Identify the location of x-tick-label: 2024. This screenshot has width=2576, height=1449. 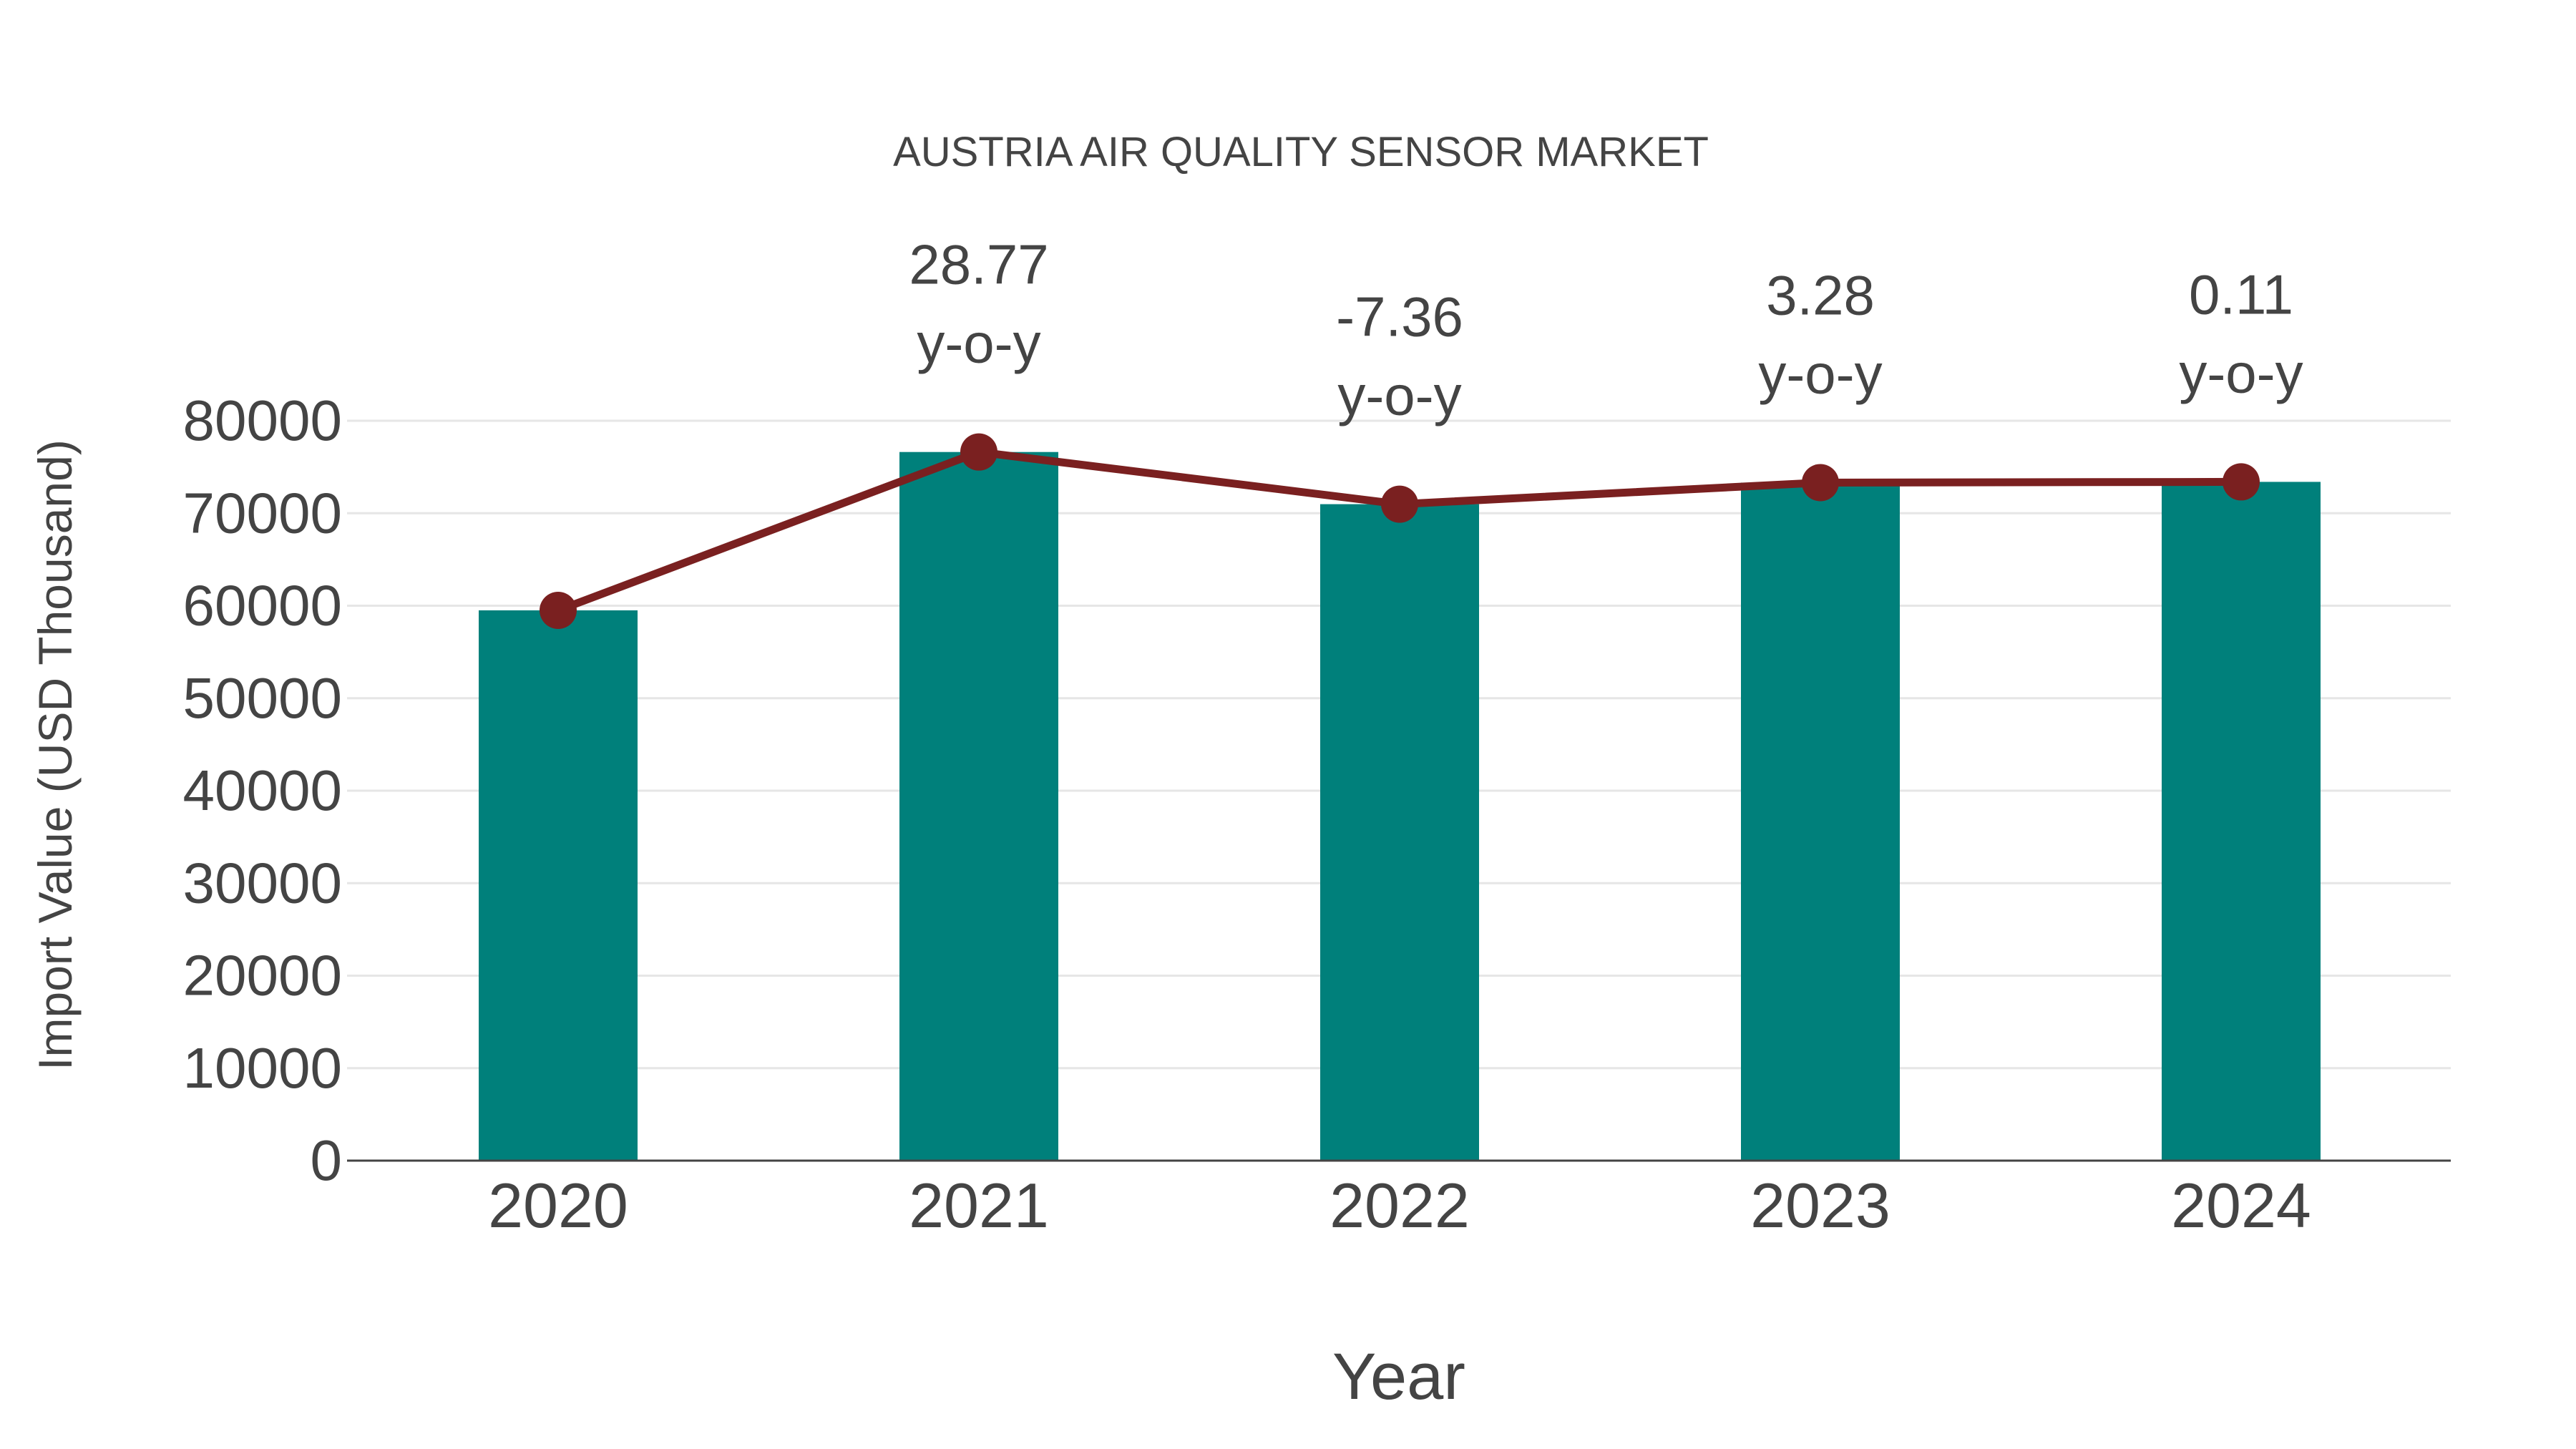
(2241, 1205).